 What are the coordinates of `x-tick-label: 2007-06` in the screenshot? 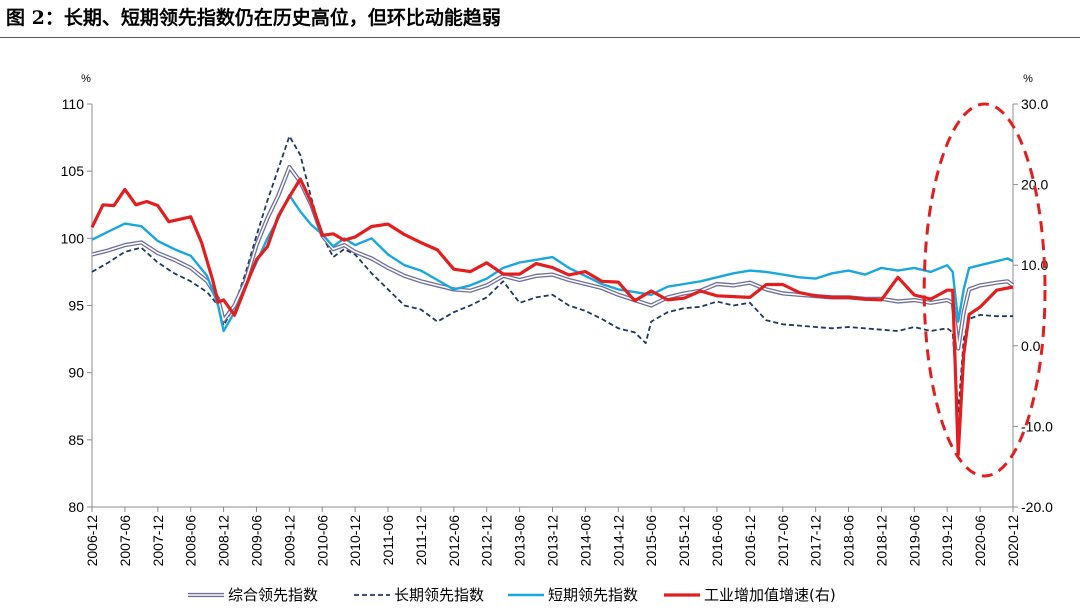 It's located at (125, 541).